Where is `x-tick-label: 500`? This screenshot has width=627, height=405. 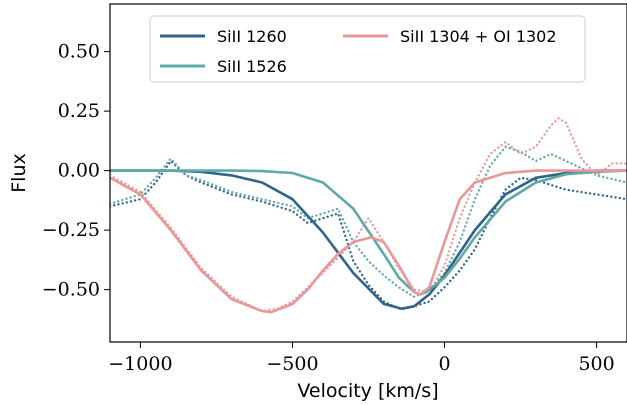 x-tick-label: 500 is located at coordinates (596, 364).